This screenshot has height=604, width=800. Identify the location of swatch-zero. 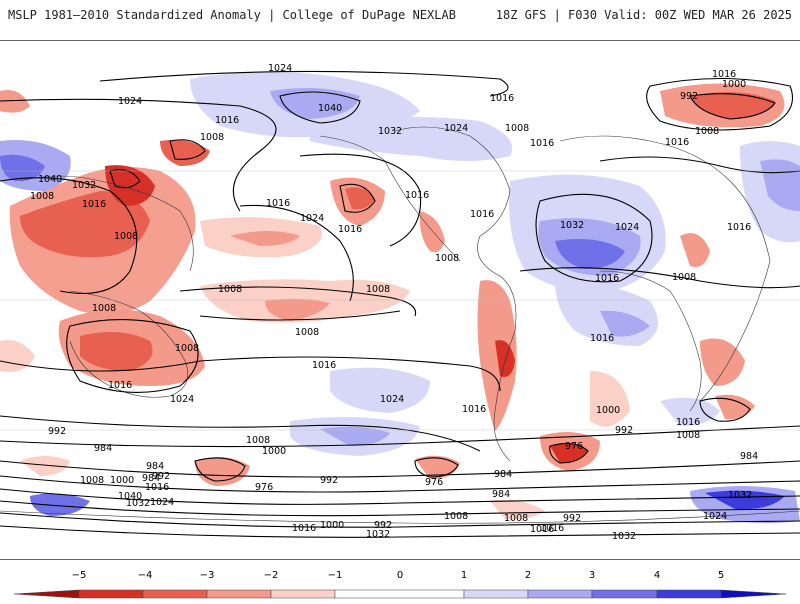
(399, 594).